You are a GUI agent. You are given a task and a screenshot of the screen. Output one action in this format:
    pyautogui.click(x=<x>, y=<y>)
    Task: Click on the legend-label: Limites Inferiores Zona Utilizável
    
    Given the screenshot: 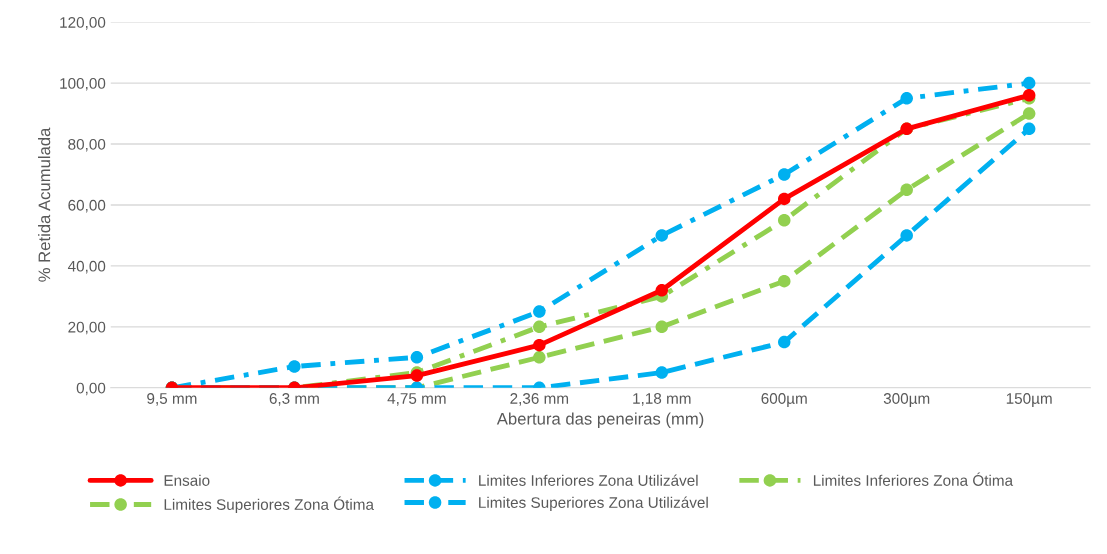 What is the action you would take?
    pyautogui.click(x=588, y=480)
    